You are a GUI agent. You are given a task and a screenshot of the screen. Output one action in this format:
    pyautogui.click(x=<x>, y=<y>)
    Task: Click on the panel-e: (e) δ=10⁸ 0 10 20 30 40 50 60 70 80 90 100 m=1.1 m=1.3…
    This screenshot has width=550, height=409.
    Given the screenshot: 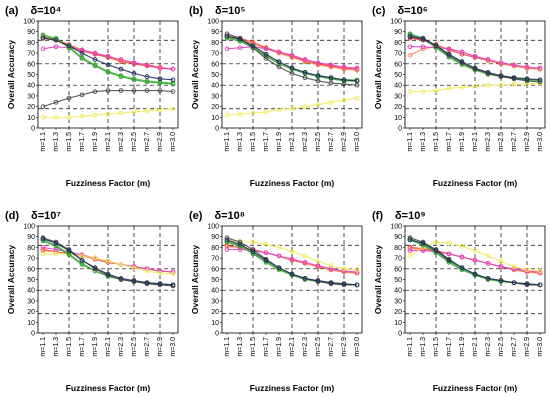 What is the action you would take?
    pyautogui.click(x=276, y=301)
    